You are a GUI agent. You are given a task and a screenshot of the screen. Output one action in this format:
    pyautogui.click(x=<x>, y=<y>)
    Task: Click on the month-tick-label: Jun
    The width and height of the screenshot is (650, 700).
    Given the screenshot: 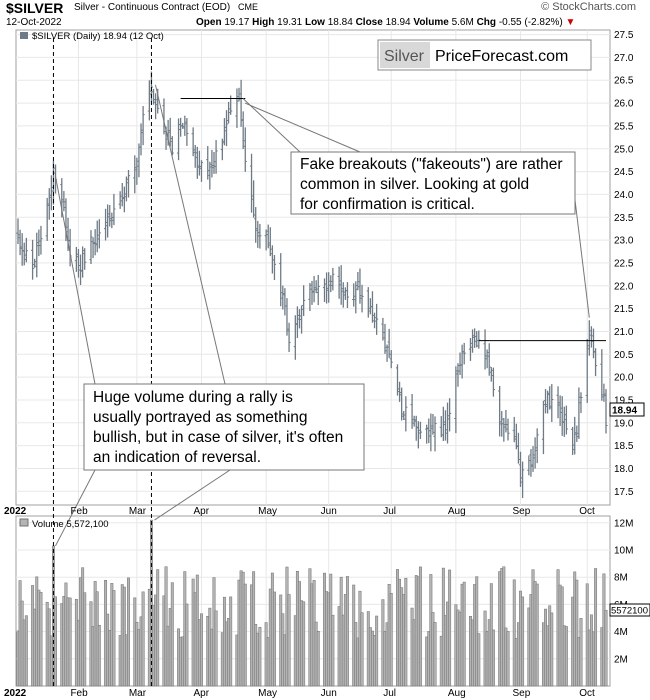 What is the action you would take?
    pyautogui.click(x=329, y=511)
    